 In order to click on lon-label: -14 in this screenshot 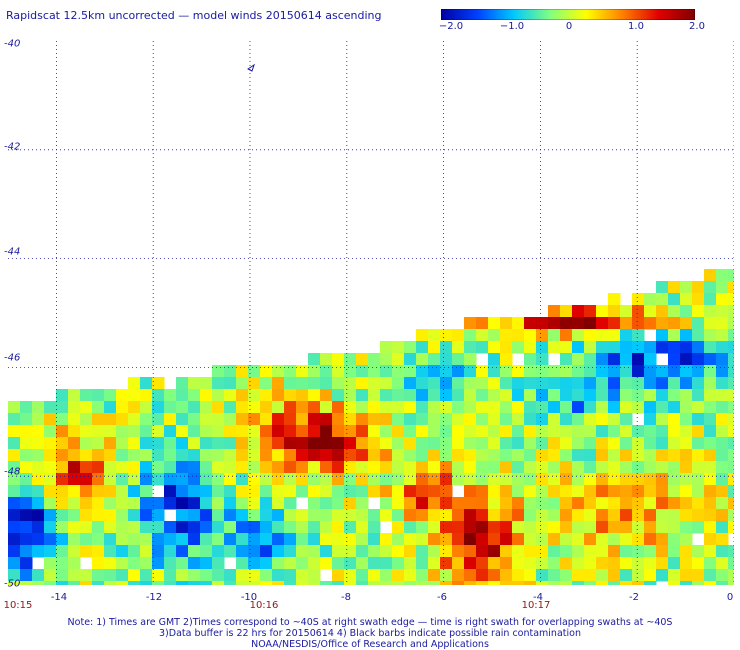, I will do `click(59, 597)`.